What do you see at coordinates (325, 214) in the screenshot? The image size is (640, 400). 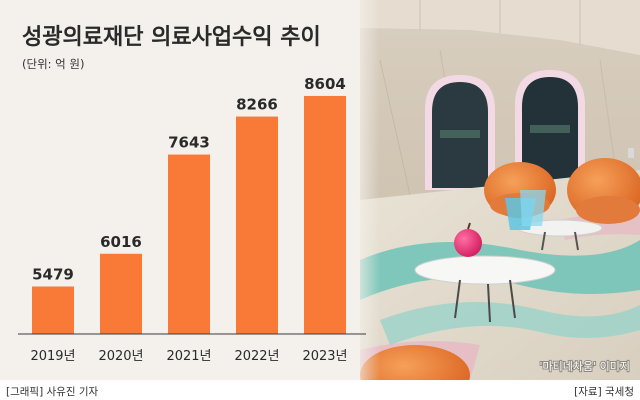 I see `bar-2023년` at bounding box center [325, 214].